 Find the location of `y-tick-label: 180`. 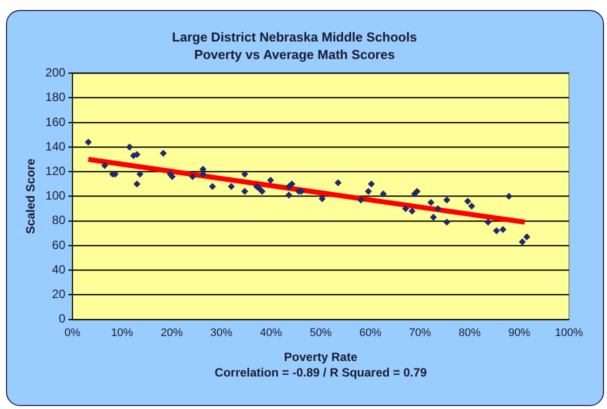

y-tick-label: 180 is located at coordinates (55, 97).